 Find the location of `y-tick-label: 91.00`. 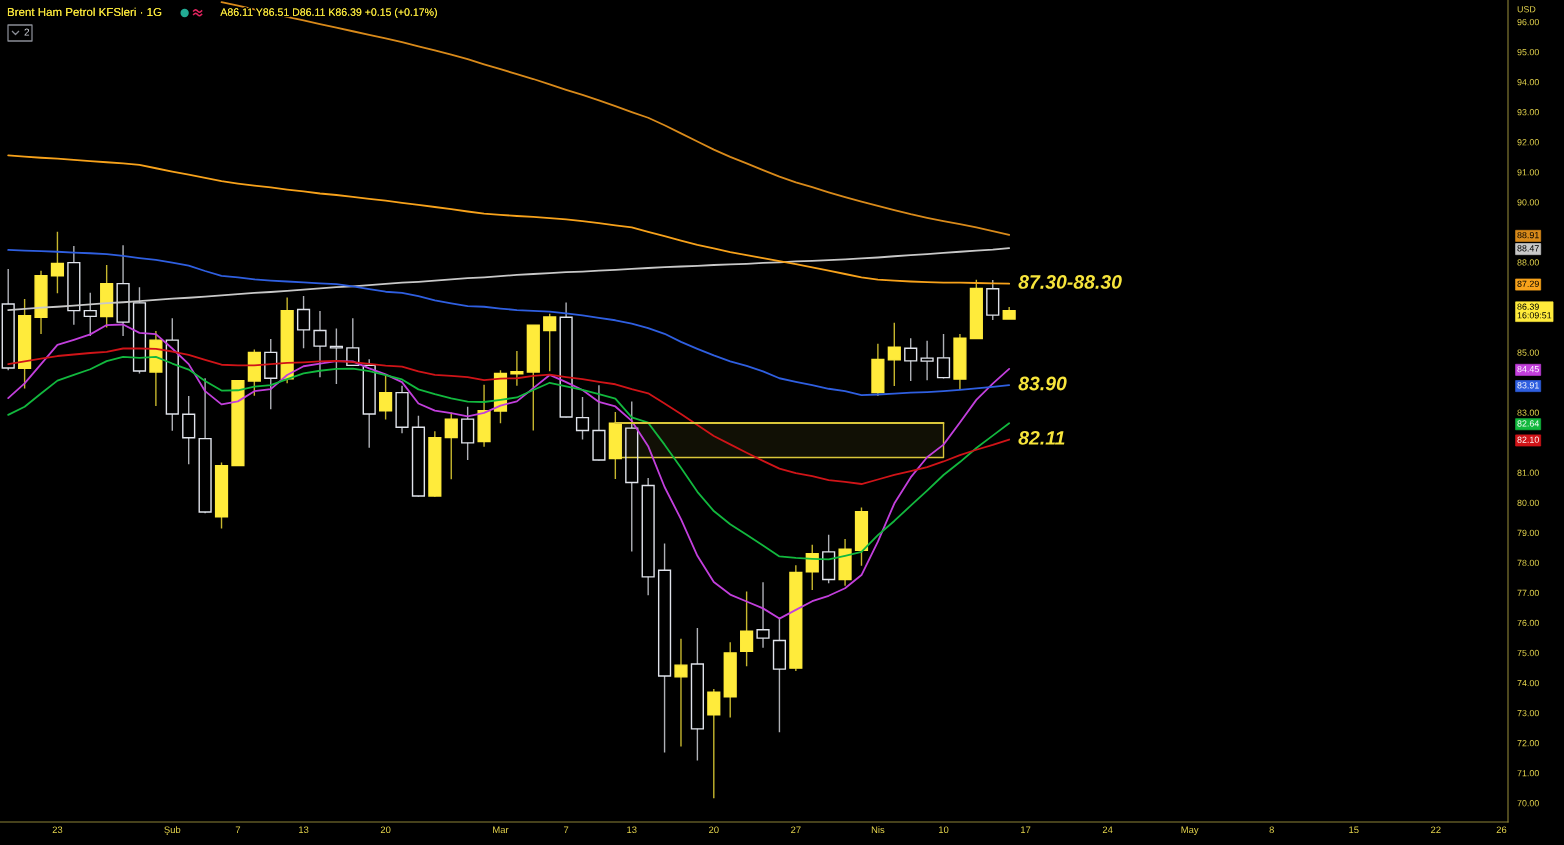

y-tick-label: 91.00 is located at coordinates (1528, 172).